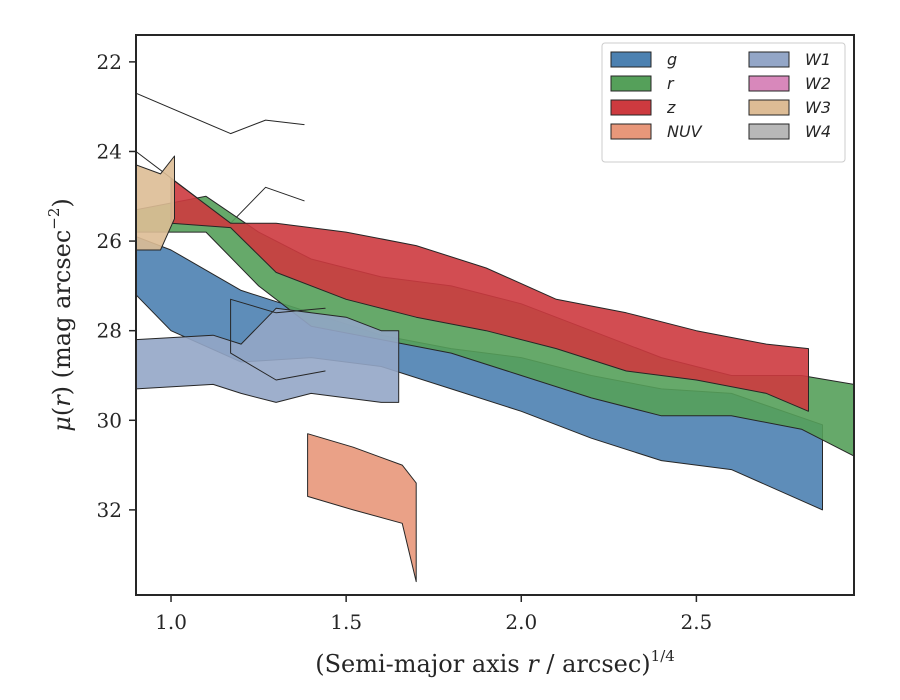  What do you see at coordinates (723, 102) in the screenshot?
I see `legend: grz NUV W1 W2 W3 W4` at bounding box center [723, 102].